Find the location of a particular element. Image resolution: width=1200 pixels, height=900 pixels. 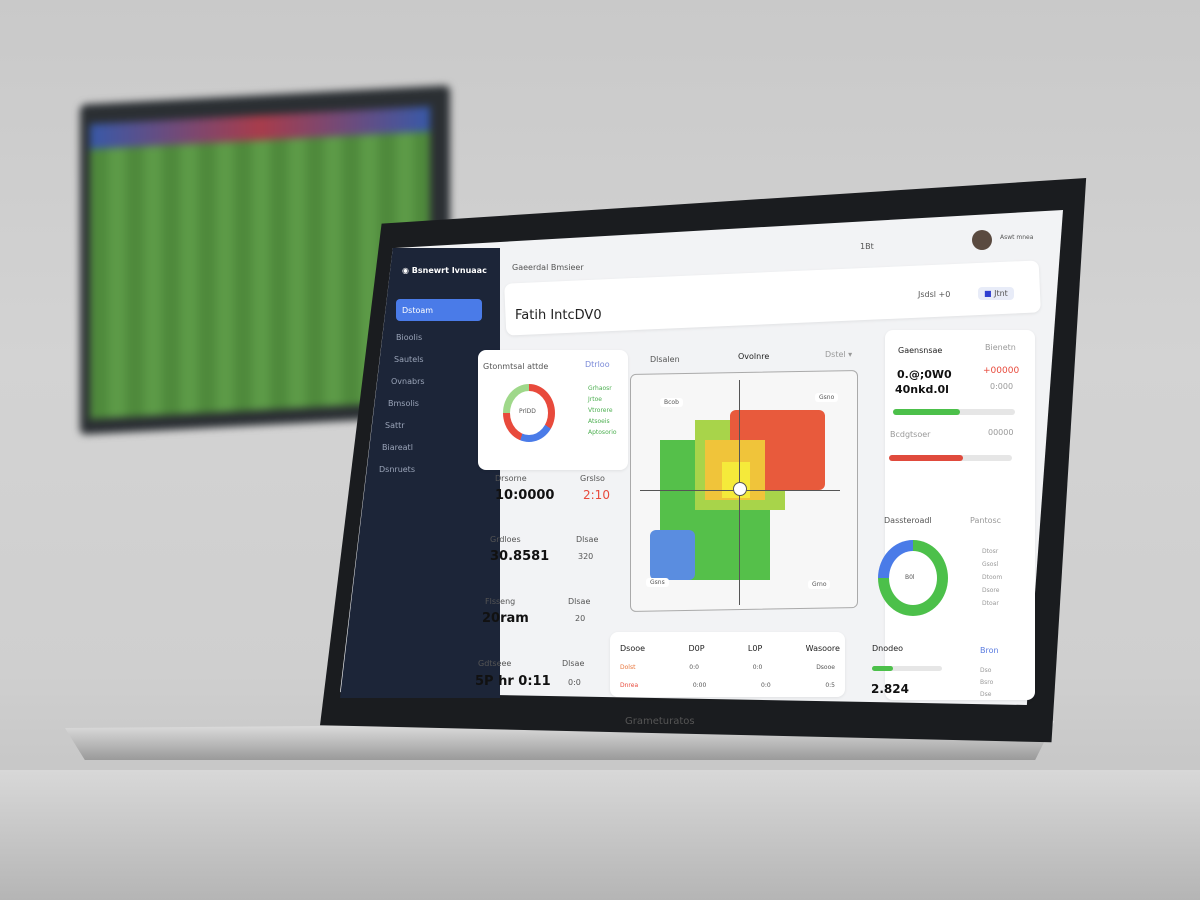

user-name: Aswt mnea is located at coordinates (1017, 237).